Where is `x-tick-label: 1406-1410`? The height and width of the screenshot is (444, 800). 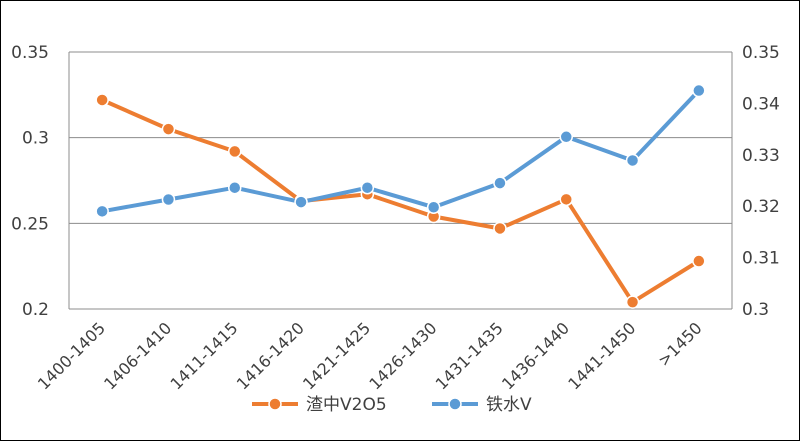
x-tick-label: 1406-1410 is located at coordinates (137, 355).